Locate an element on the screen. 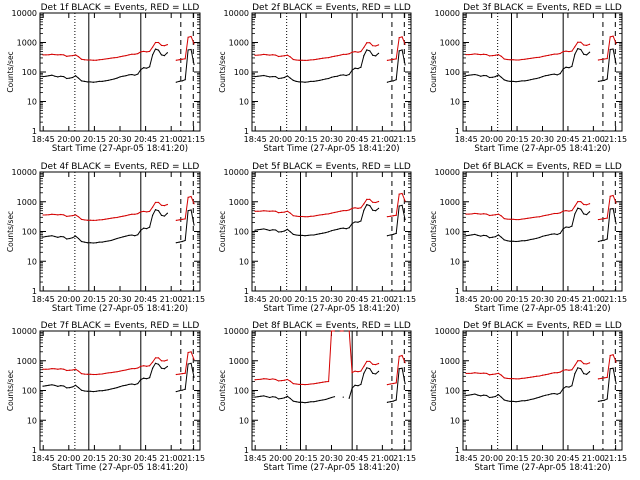 This screenshot has height=480, width=640. panel-title: Det 9f BLACK = Events, RED = LLD is located at coordinates (542, 326).